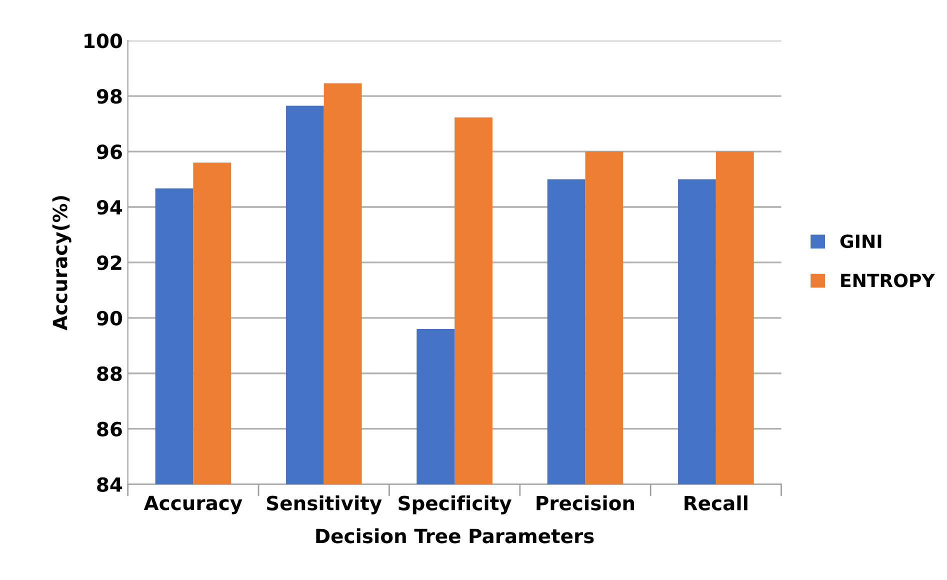  Describe the element at coordinates (455, 536) in the screenshot. I see `x-axis-title: Decision Tree Parameters` at that location.